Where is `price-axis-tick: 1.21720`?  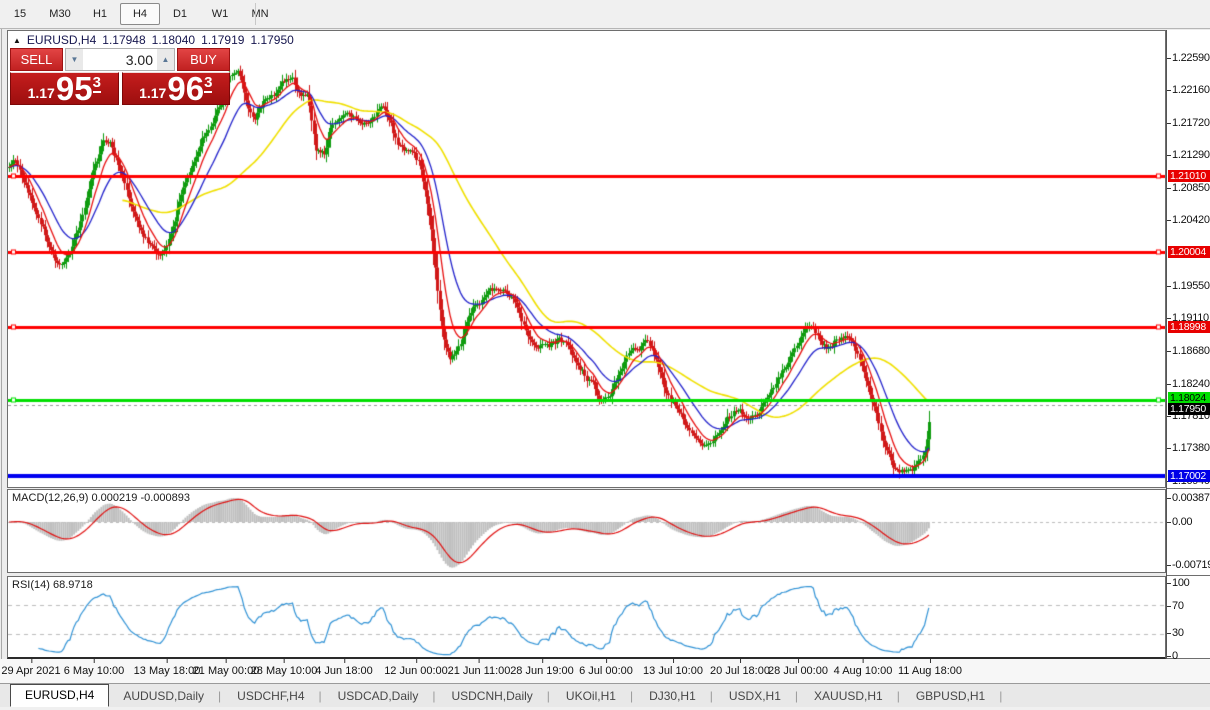 price-axis-tick: 1.21720 is located at coordinates (1188, 123).